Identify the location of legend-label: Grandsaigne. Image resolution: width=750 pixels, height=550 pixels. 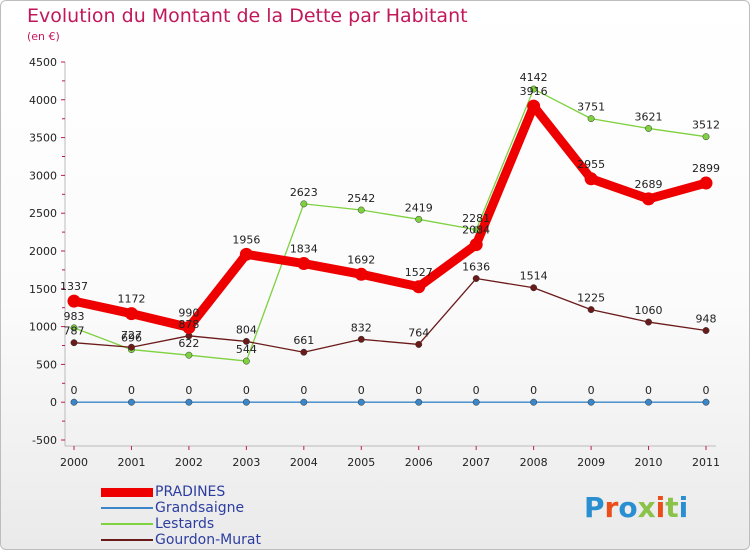
(200, 508).